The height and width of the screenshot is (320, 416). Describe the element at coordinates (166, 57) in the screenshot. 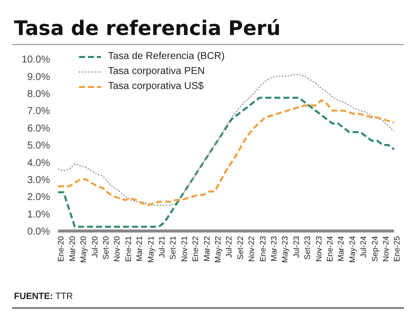

I see `legend-label: Tasa de Referencia (BCR)` at that location.